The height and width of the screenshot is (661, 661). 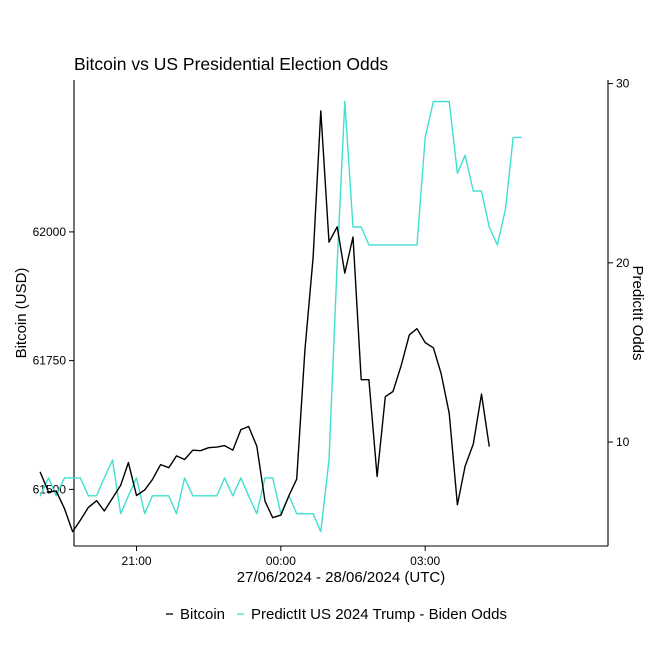 I want to click on legend-label-bitcoin: Bitcoin, so click(x=202, y=614).